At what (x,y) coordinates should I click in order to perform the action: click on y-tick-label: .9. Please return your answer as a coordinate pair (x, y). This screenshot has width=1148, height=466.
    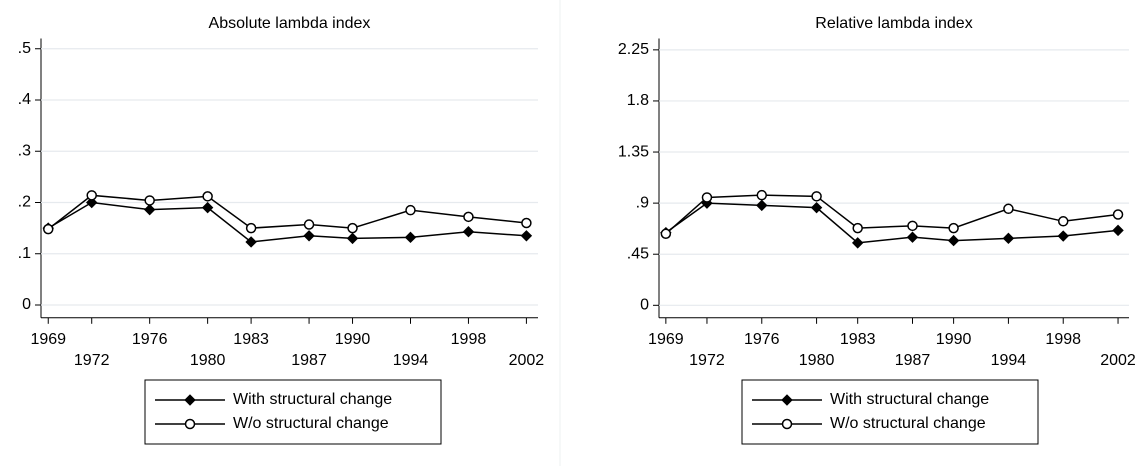
    Looking at the image, I should click on (642, 202).